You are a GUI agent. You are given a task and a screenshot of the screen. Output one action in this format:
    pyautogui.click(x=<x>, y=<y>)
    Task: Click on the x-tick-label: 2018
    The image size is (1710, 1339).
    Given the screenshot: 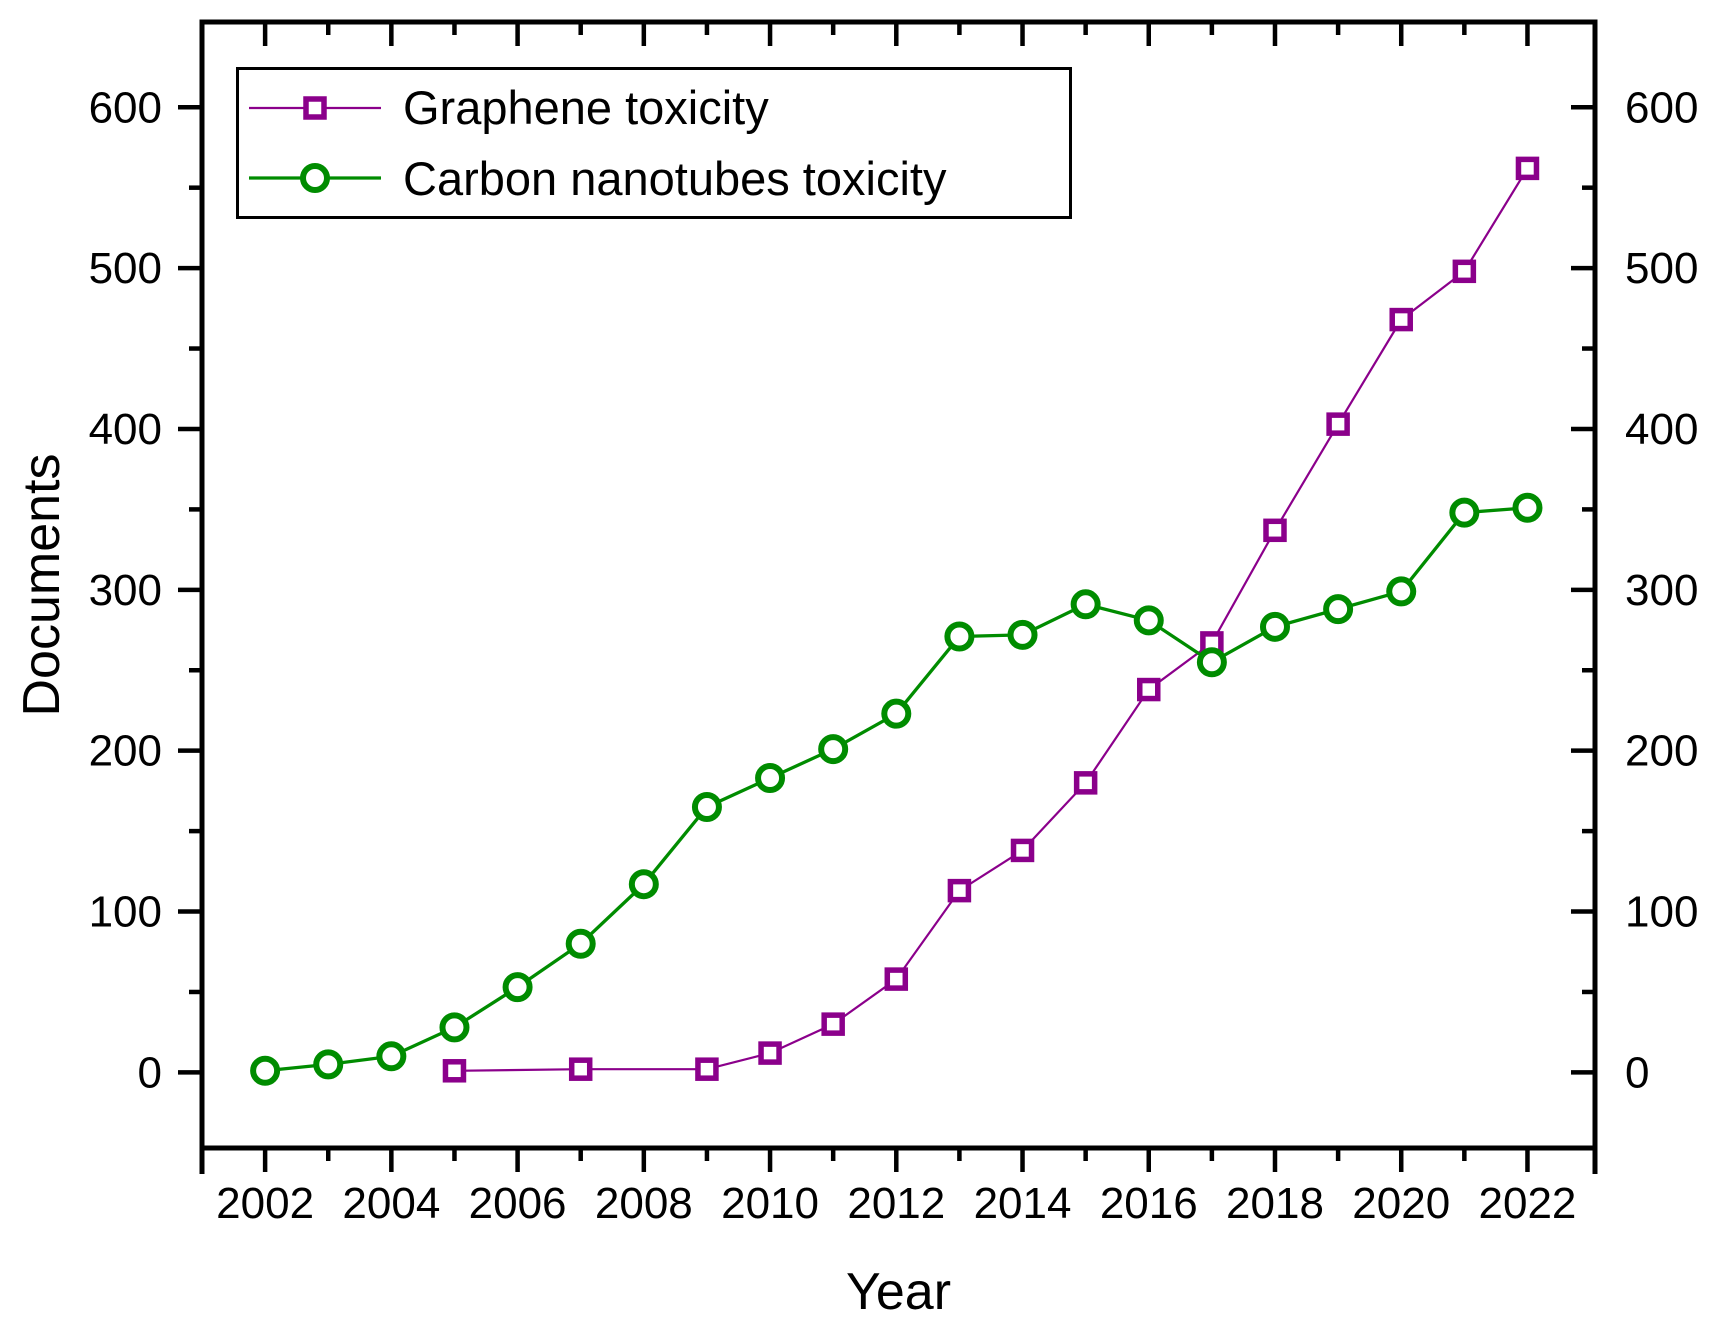 What is the action you would take?
    pyautogui.click(x=1275, y=1203)
    